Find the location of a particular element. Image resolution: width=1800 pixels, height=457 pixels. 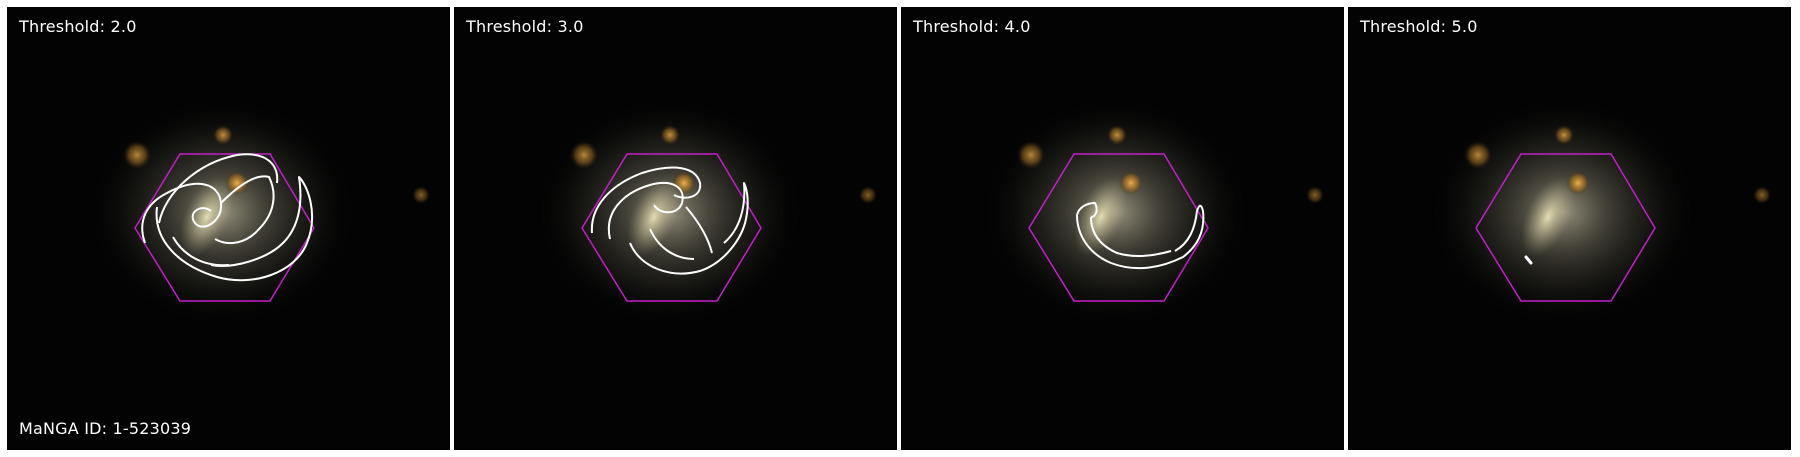

threshold-label: Threshold: 5.0 is located at coordinates (1419, 26).